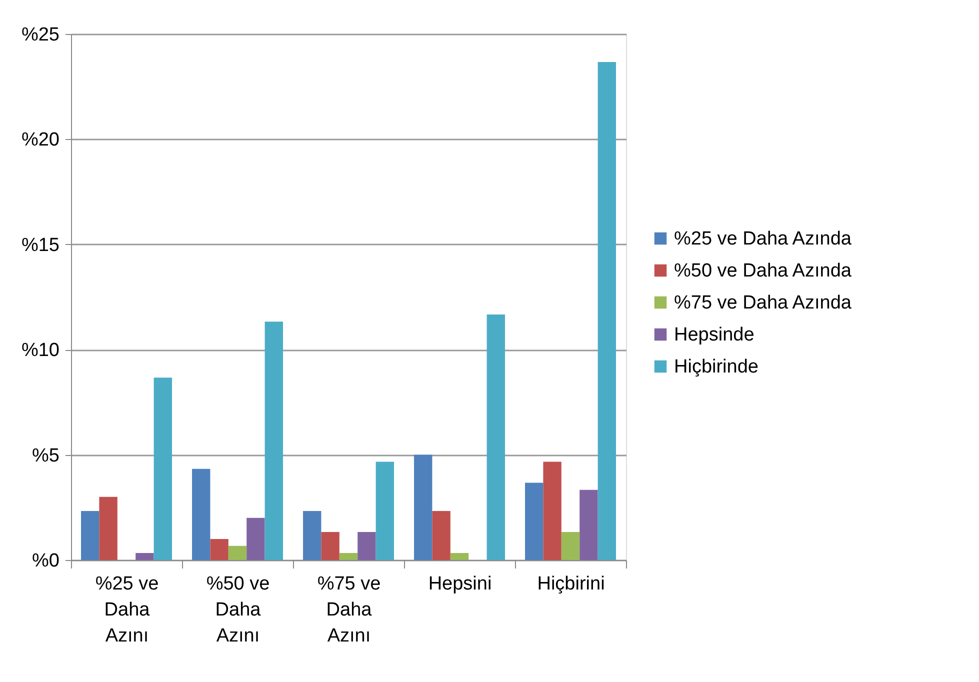 This screenshot has width=979, height=682. What do you see at coordinates (40, 245) in the screenshot?
I see `y-tick-label: %15` at bounding box center [40, 245].